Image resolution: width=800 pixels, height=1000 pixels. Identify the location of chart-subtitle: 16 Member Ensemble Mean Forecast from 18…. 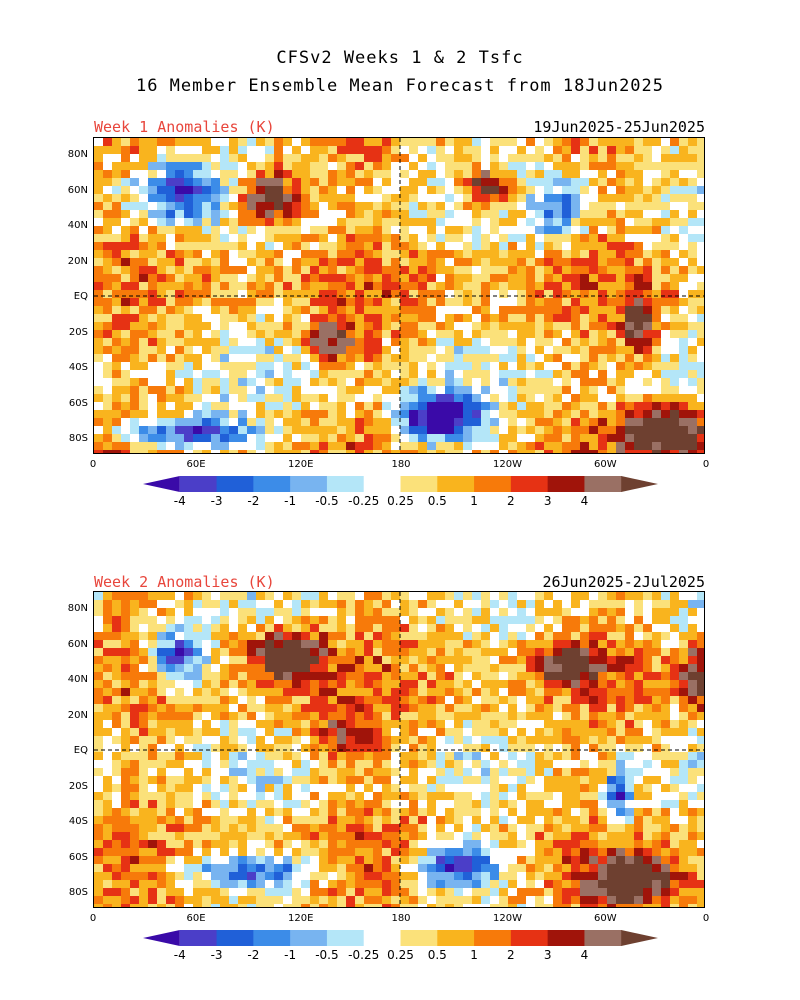
(400, 86).